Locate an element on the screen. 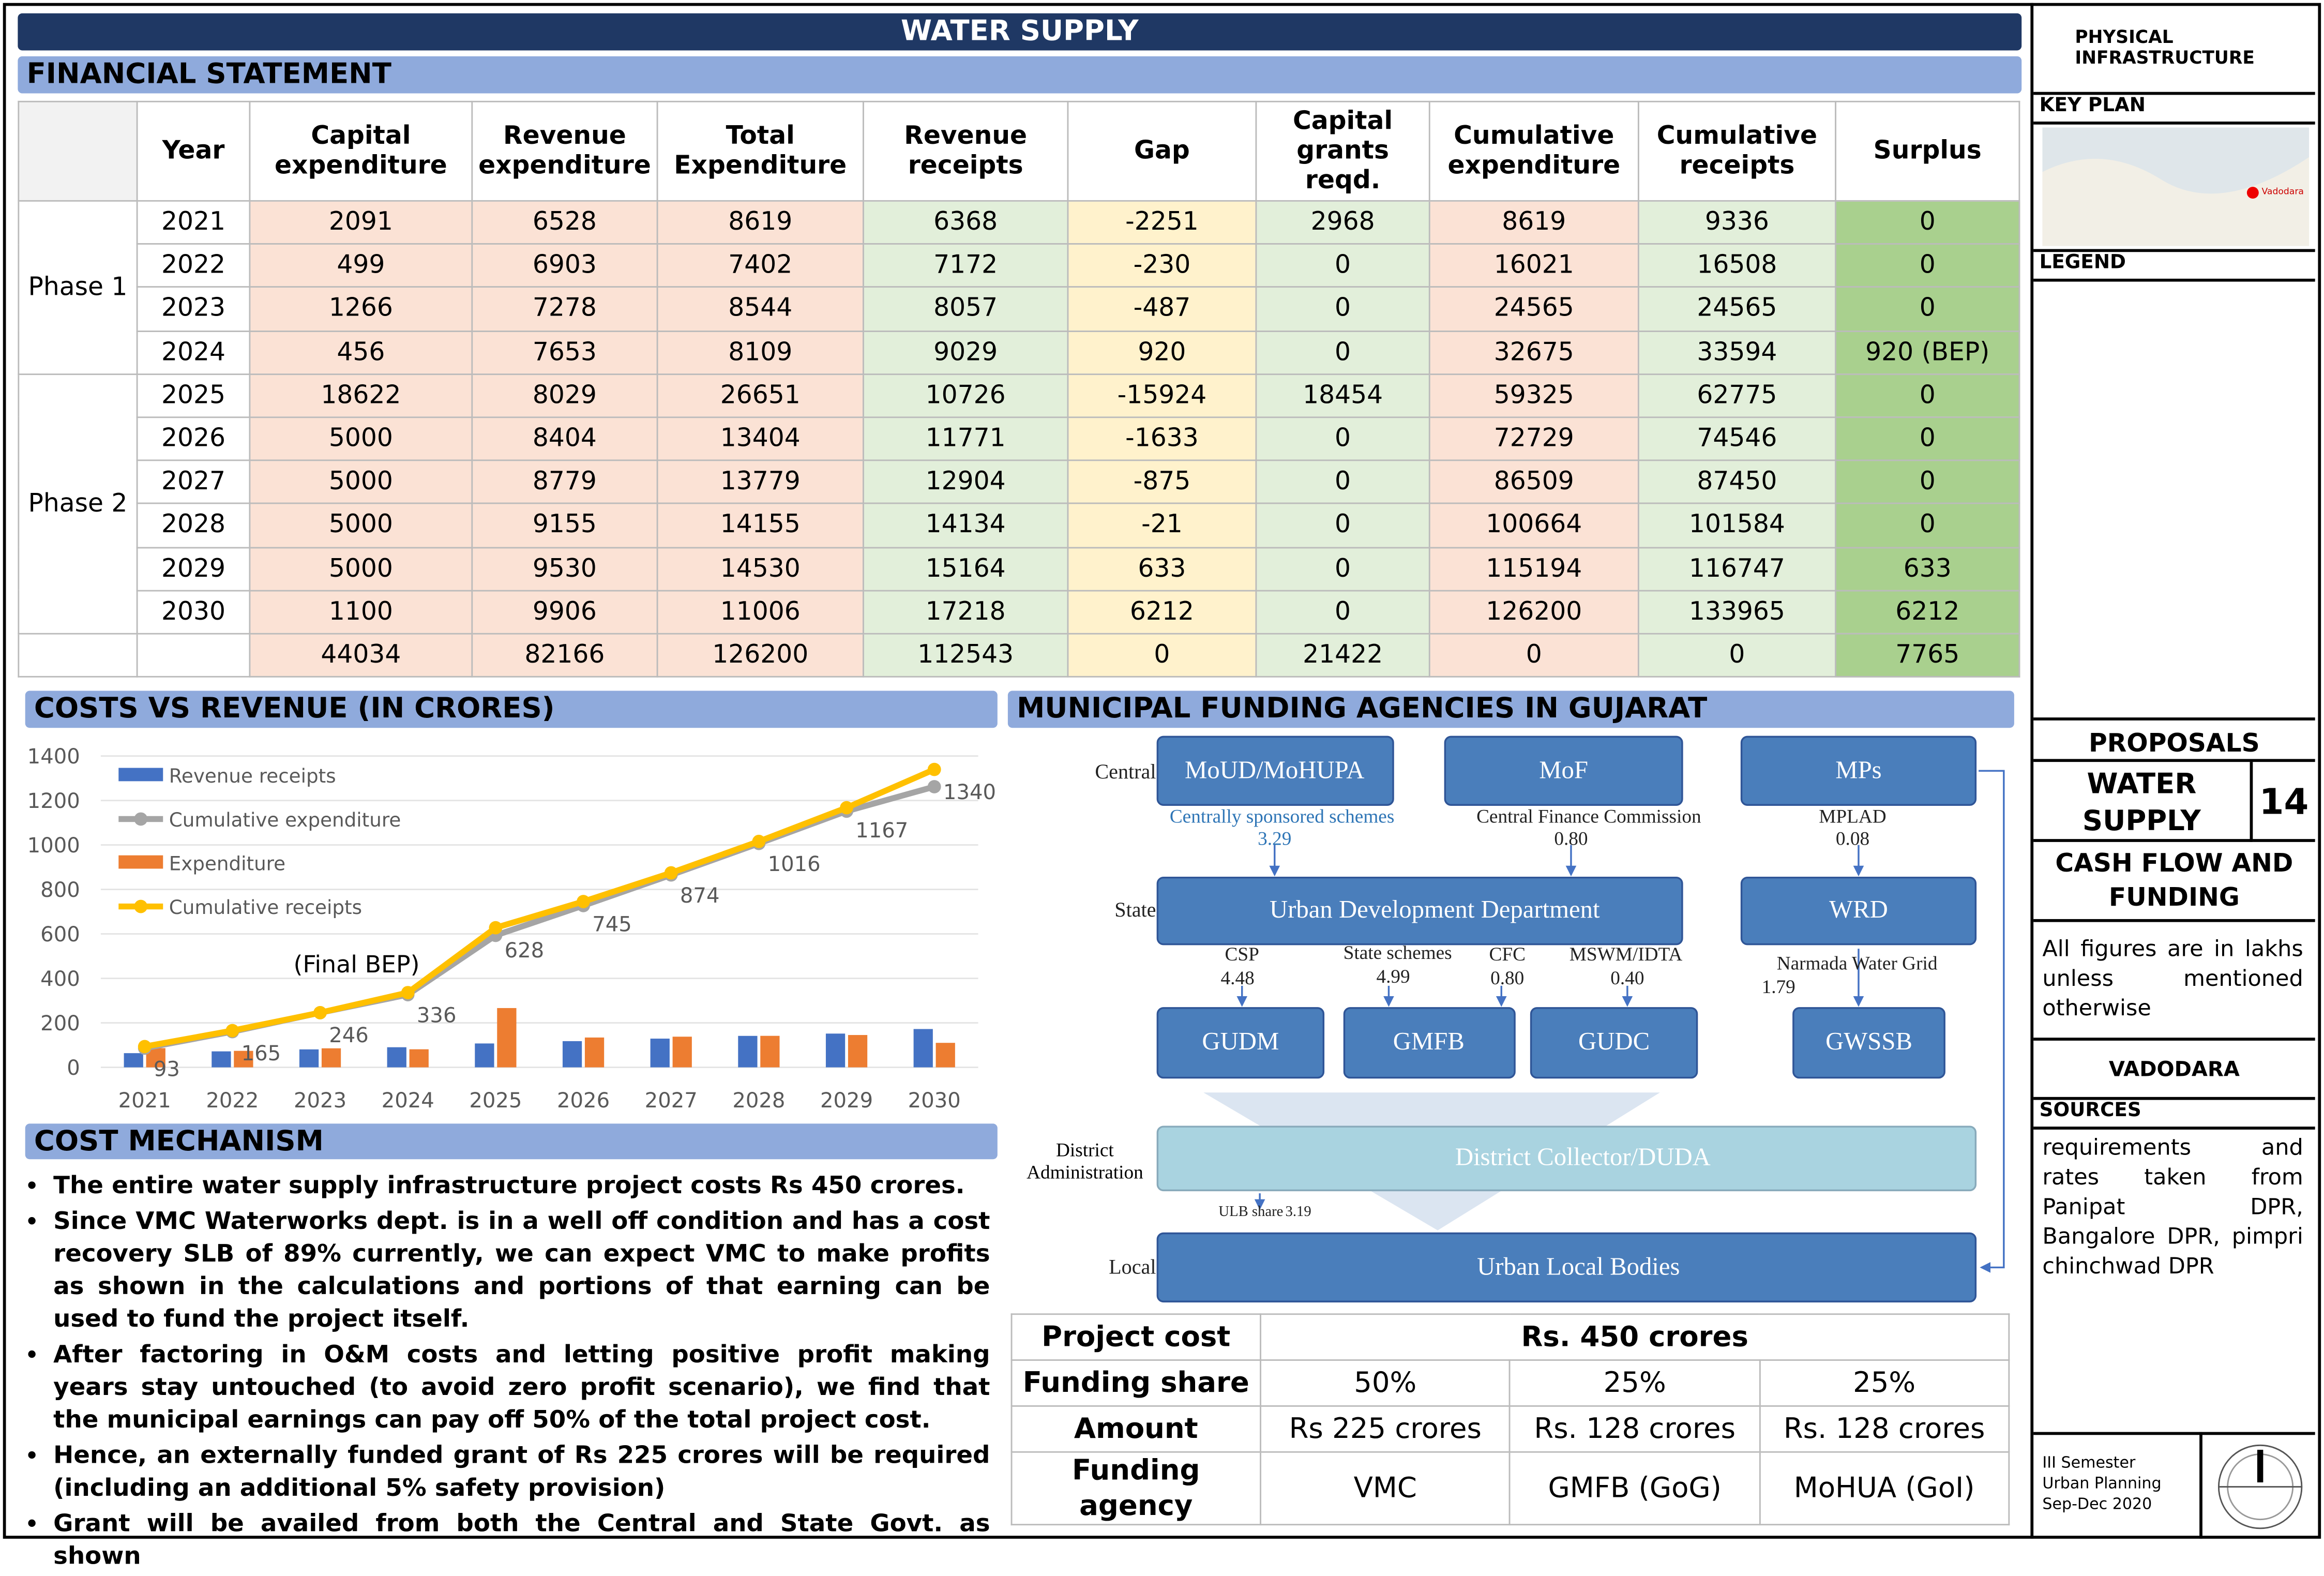 This screenshot has width=2324, height=1576. cell is located at coordinates (193, 655).